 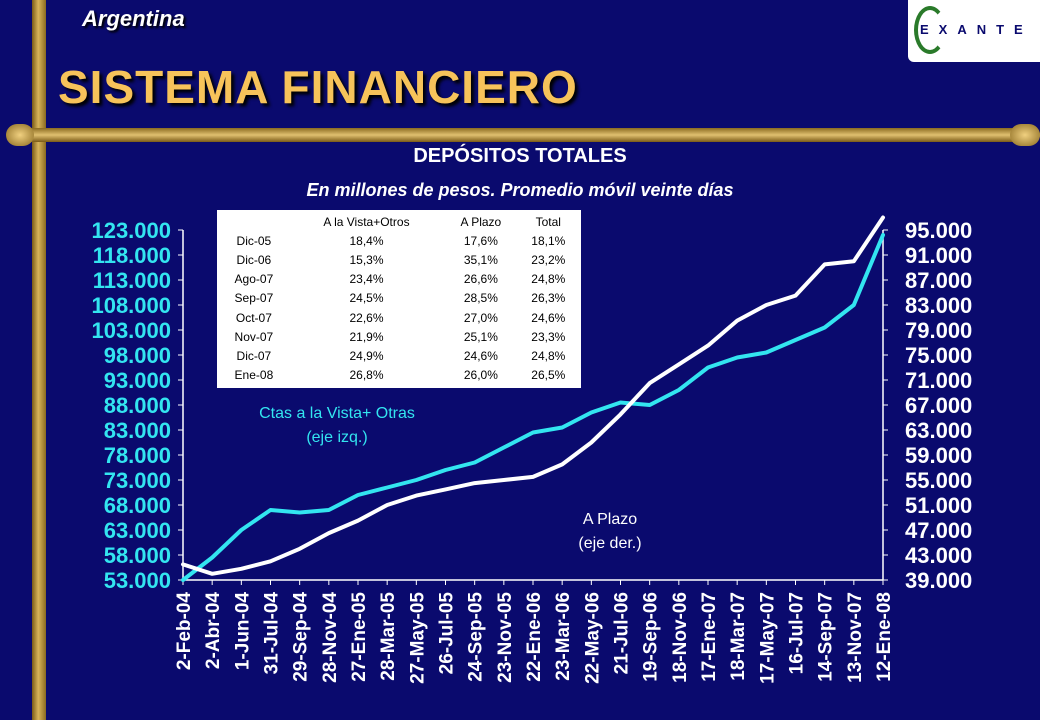 What do you see at coordinates (938, 405) in the screenshot?
I see `y-right-tick-label: 67.000` at bounding box center [938, 405].